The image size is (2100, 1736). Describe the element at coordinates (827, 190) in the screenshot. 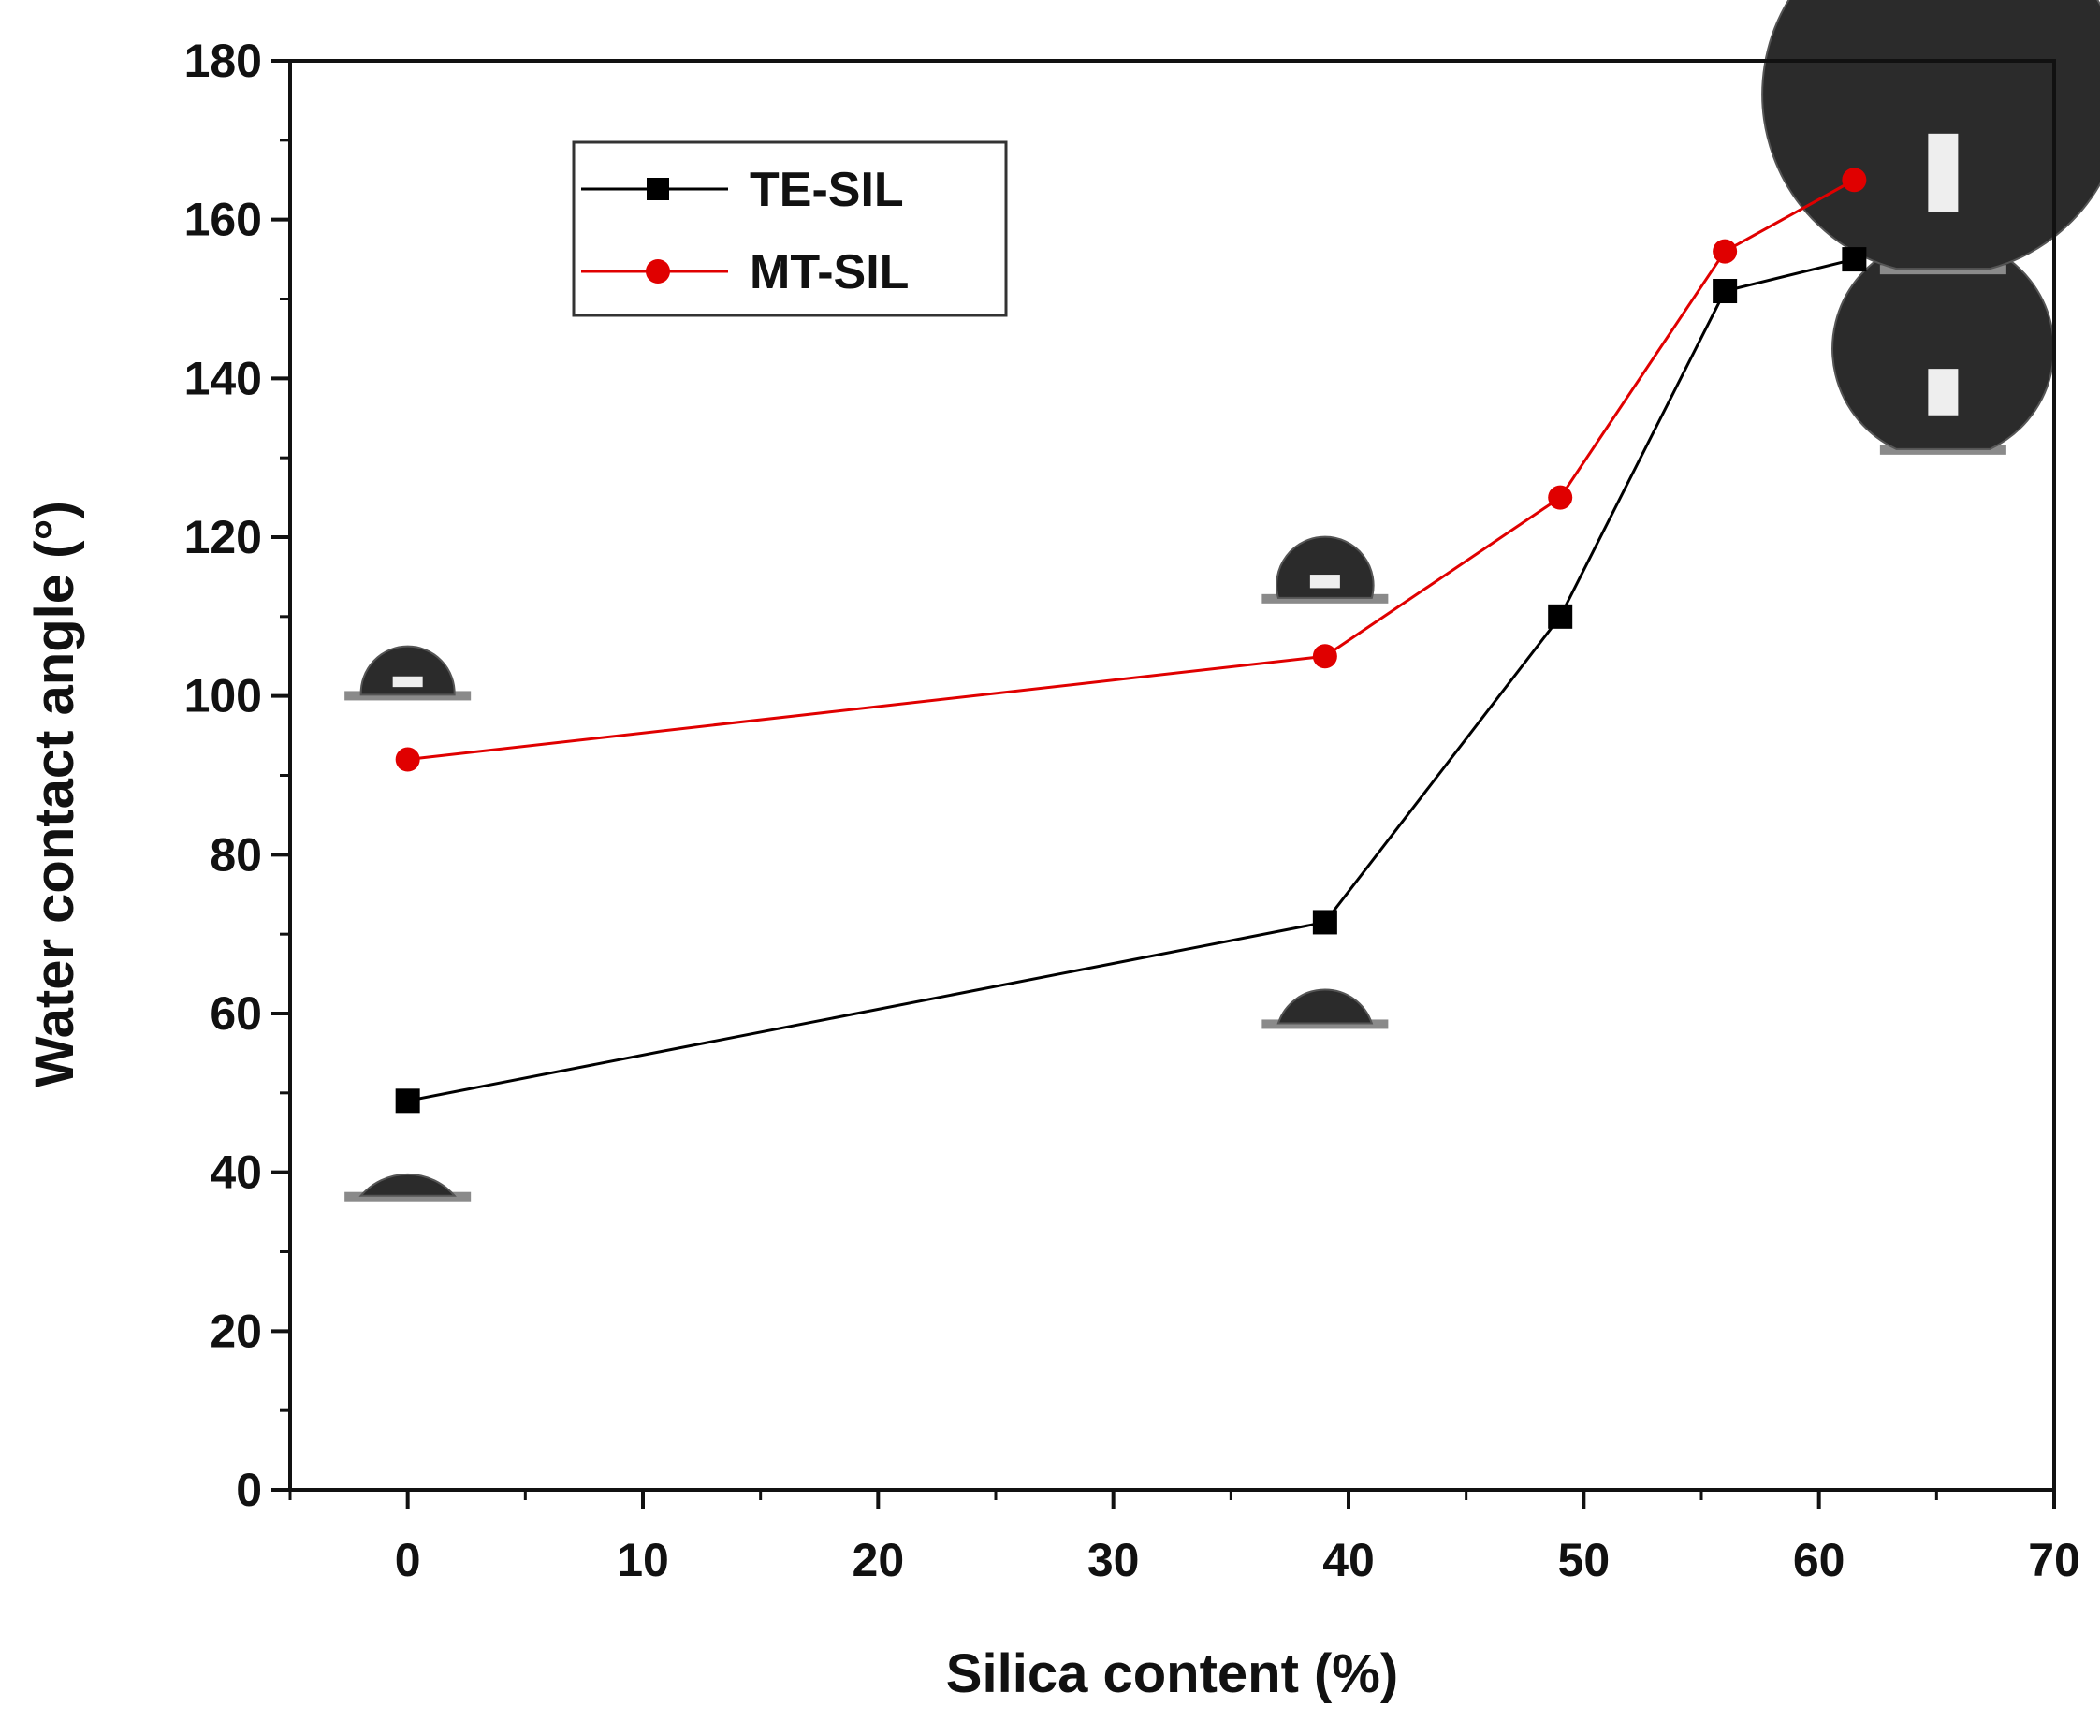

I see `legend-label: TE-SIL` at that location.